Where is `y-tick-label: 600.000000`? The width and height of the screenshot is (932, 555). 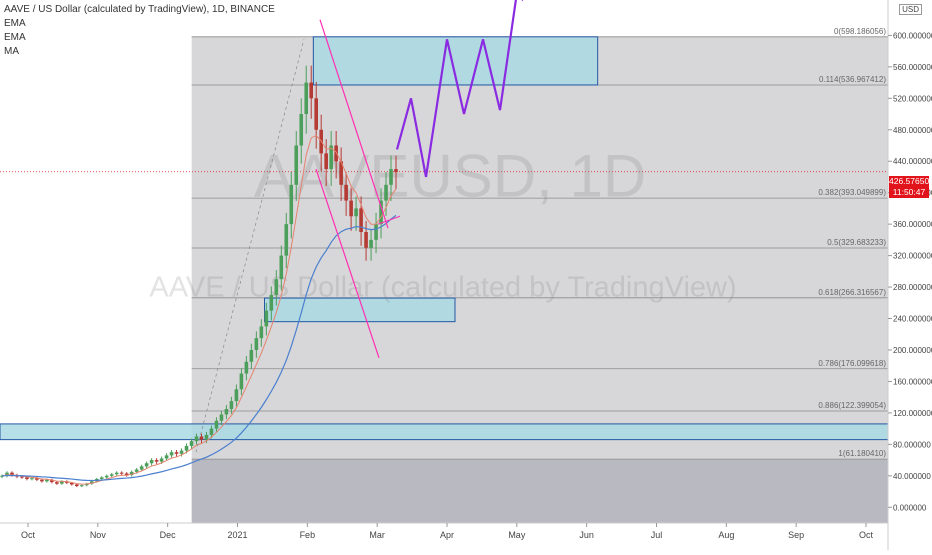 y-tick-label: 600.000000 is located at coordinates (912, 35).